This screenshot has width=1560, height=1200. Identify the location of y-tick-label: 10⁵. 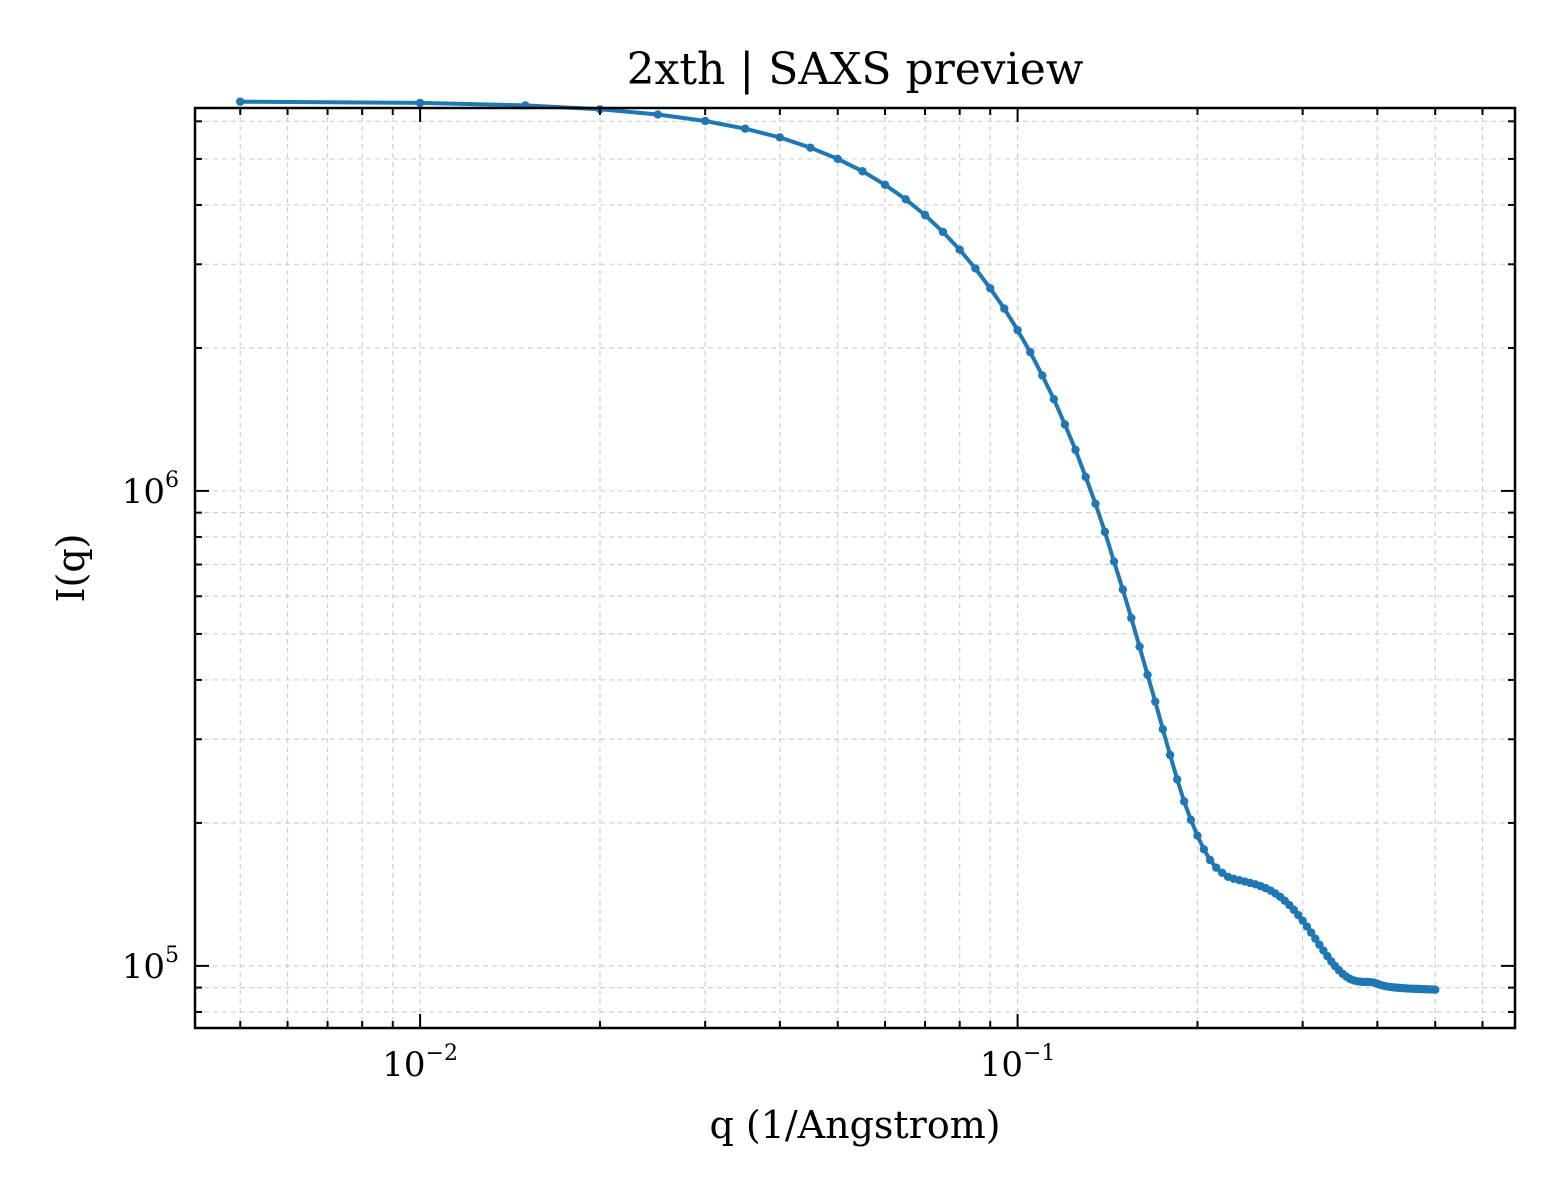
(150, 965).